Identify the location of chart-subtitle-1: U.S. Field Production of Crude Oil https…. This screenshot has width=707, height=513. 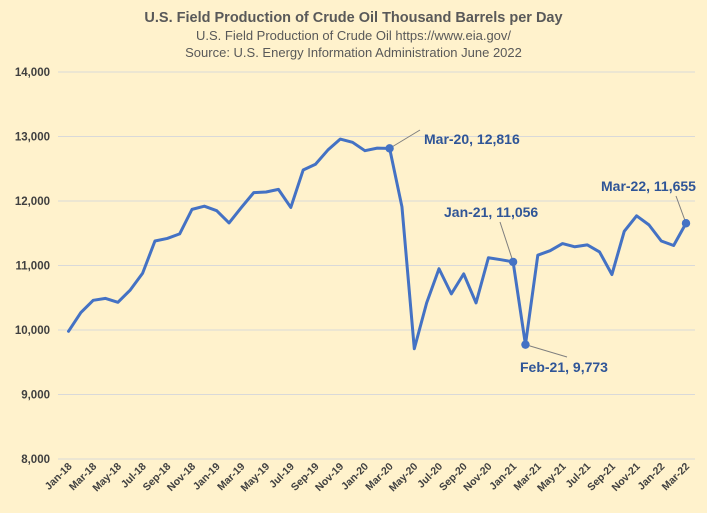
(353, 35).